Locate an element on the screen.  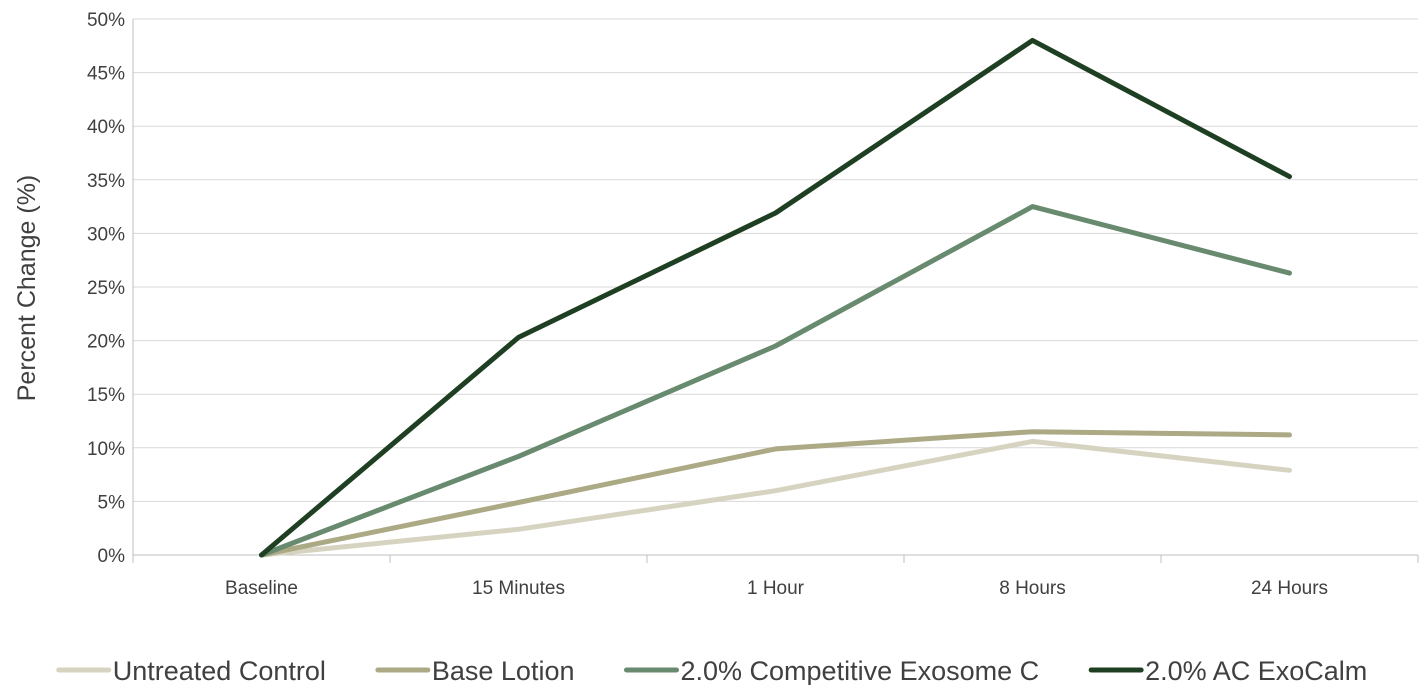
y-tick-label: 30% is located at coordinates (106, 234).